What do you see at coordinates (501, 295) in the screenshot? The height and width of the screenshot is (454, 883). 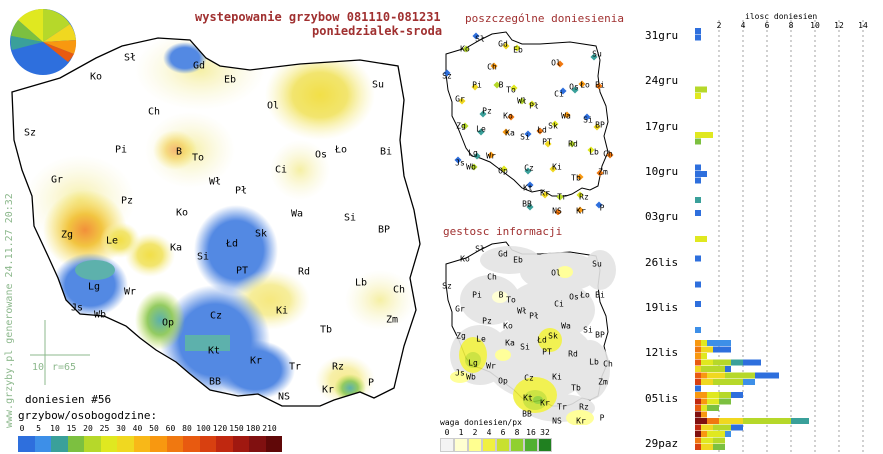 I see `mini-city-label: B` at bounding box center [501, 295].